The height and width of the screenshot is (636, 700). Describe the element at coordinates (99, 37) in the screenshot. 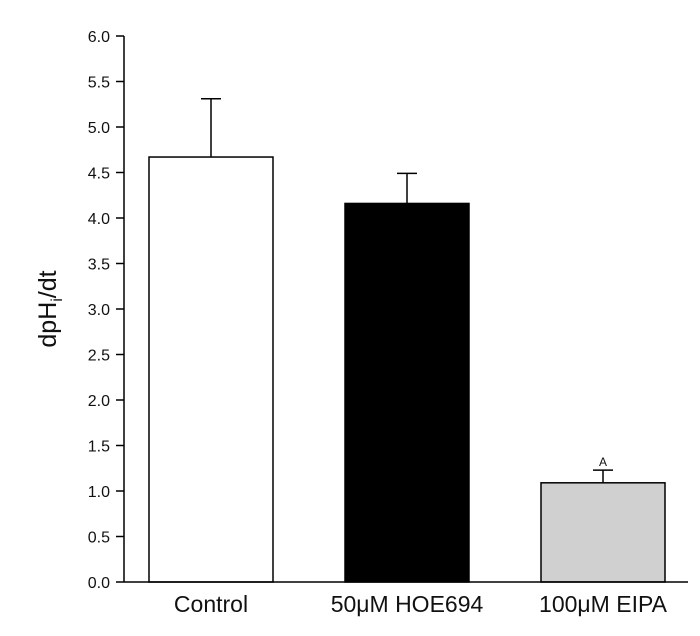

I see `y-tick-label: 6.0` at that location.